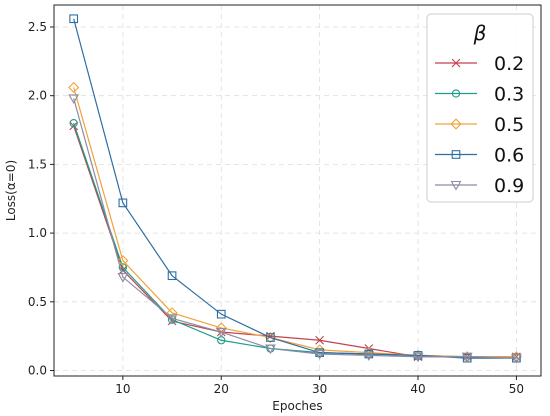 This screenshot has width=550, height=416. What do you see at coordinates (41, 199) in the screenshot?
I see `y-axis: 0.0 0.5 1.0 1.5 2.0 2.5` at bounding box center [41, 199].